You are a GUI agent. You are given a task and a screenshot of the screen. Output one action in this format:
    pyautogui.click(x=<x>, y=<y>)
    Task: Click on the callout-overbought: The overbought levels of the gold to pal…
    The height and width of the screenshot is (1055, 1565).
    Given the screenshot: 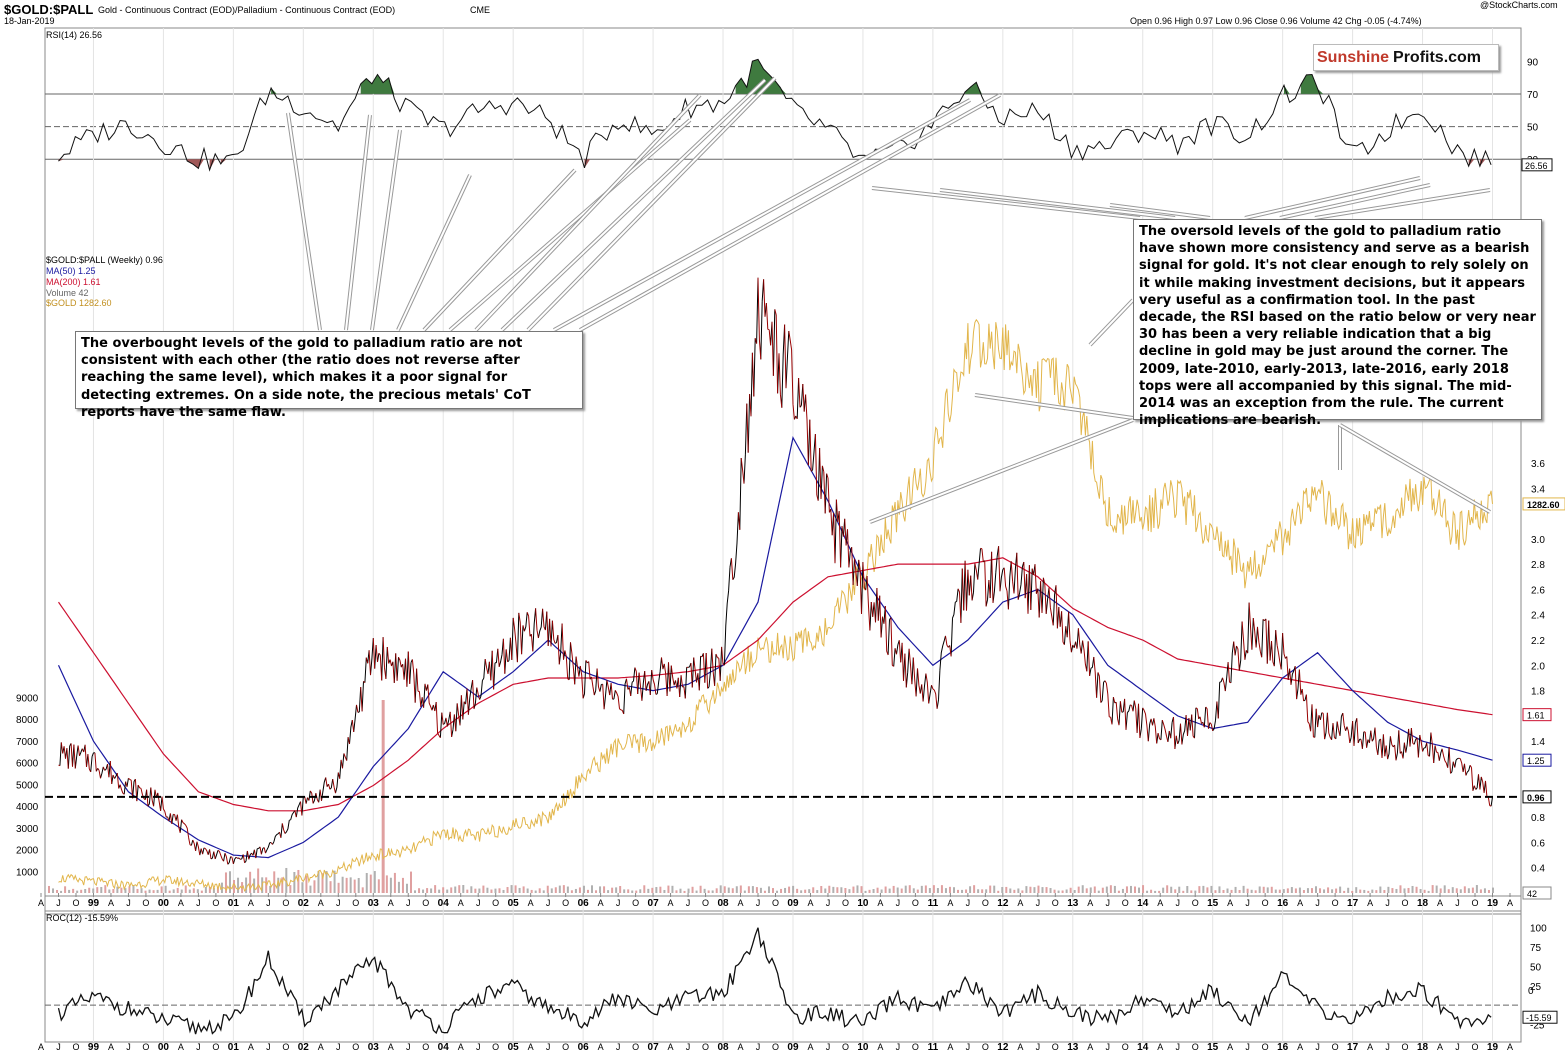 What is the action you would take?
    pyautogui.click(x=329, y=375)
    